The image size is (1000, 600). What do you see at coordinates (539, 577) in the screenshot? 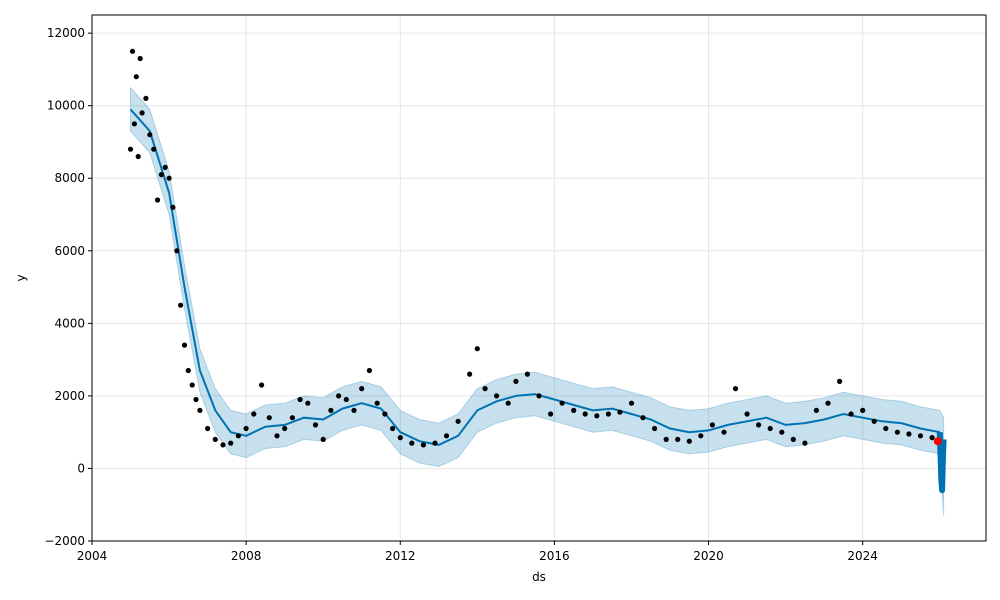
I see `x-axis-label: ds` at bounding box center [539, 577].